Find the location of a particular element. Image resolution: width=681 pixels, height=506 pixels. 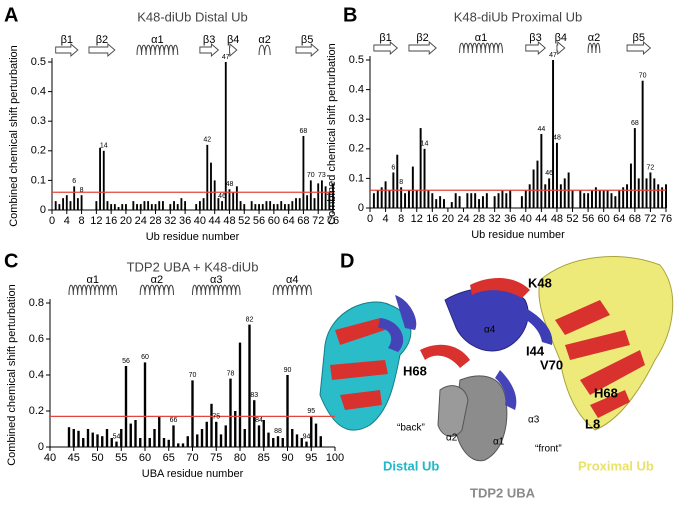

bar-annotation: 60 is located at coordinates (145, 357).